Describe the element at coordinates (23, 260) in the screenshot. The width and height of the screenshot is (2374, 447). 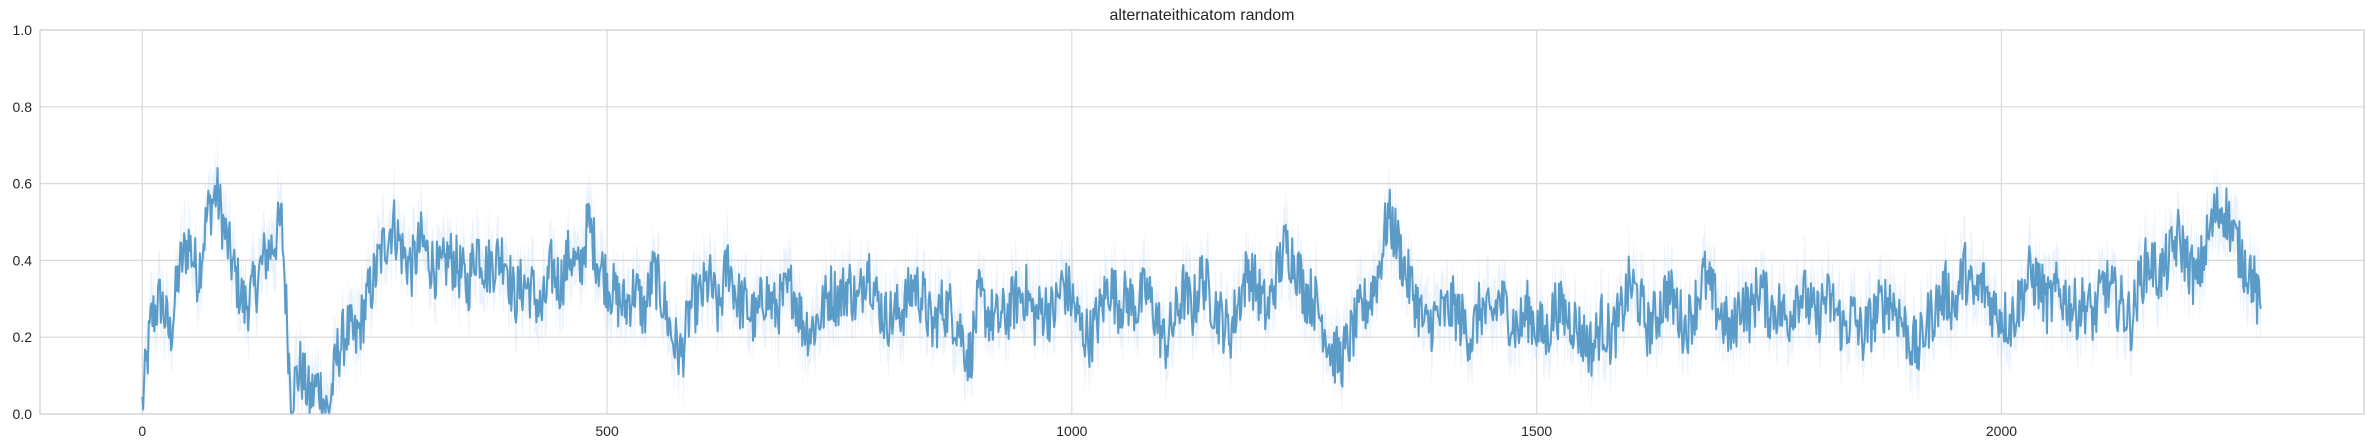
I see `y-tick-label: 0.4` at that location.